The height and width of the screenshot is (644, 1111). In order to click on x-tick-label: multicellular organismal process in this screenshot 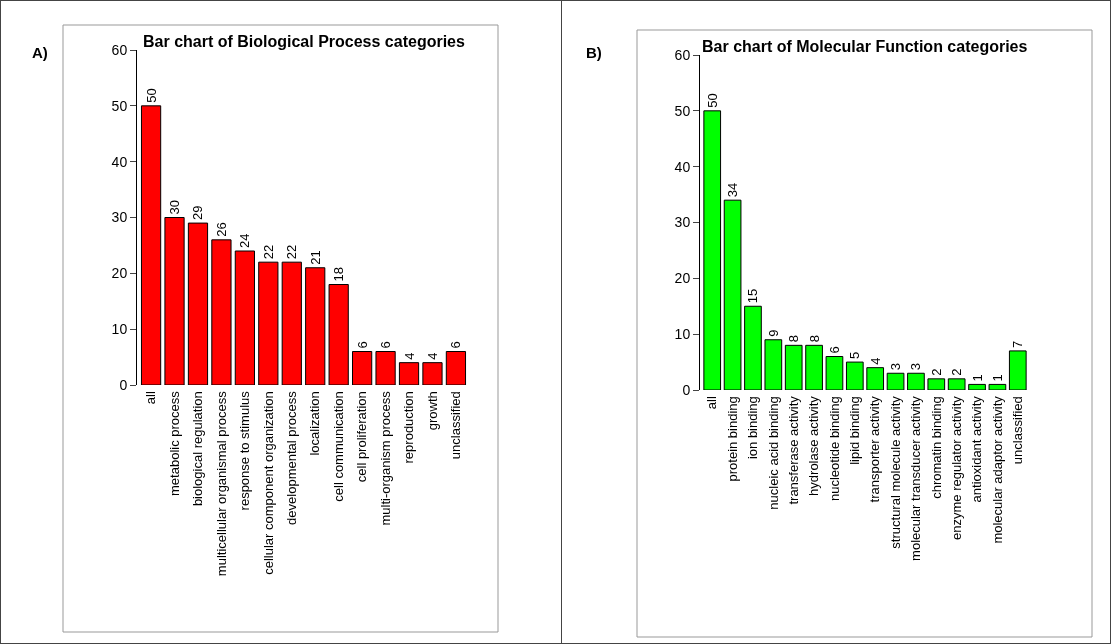, I will do `click(221, 483)`.